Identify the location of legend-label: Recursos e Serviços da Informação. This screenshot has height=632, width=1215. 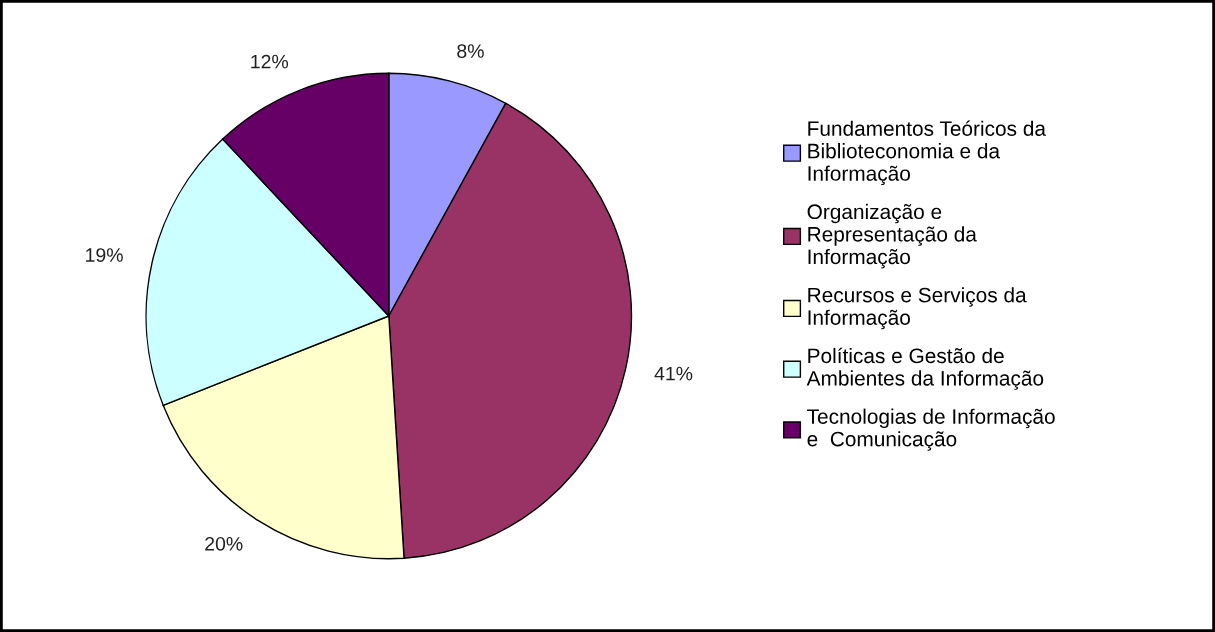
(917, 308).